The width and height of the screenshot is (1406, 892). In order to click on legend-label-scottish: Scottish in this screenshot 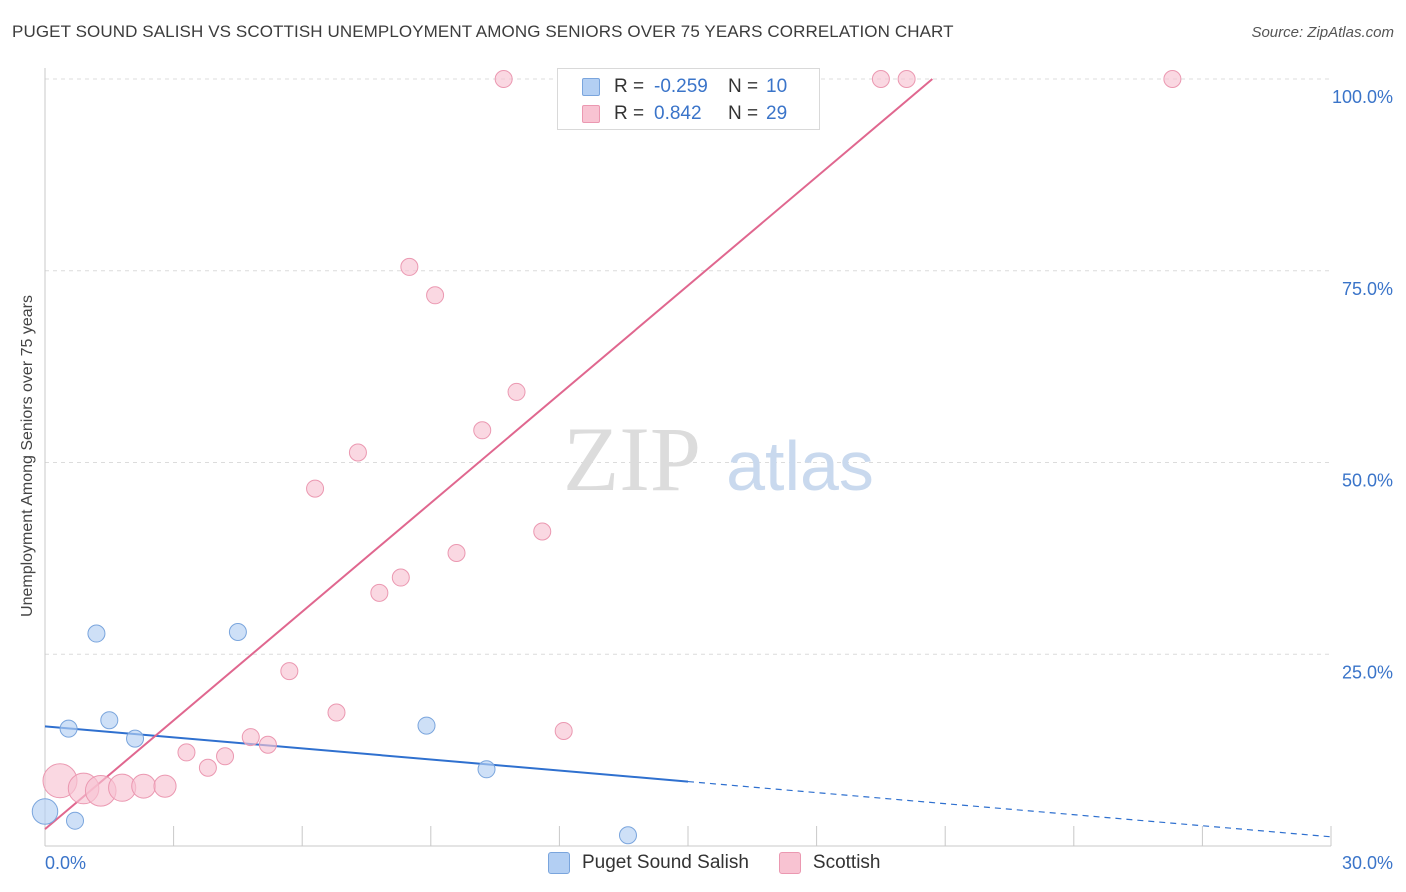, I will do `click(846, 862)`.